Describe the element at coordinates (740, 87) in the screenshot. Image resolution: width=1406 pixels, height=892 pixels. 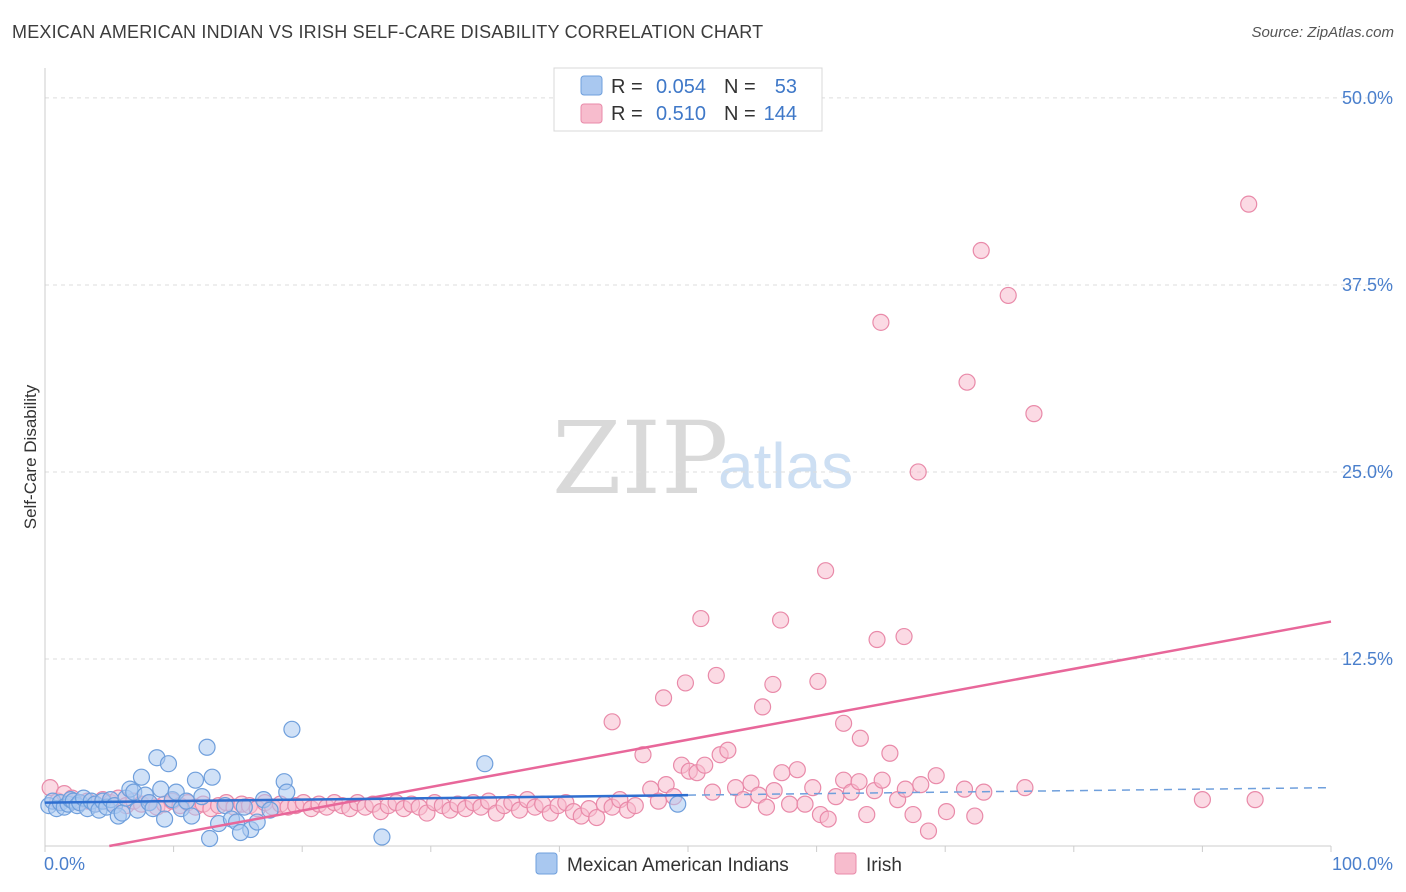
I see `legend-n-label-blue: N =` at that location.